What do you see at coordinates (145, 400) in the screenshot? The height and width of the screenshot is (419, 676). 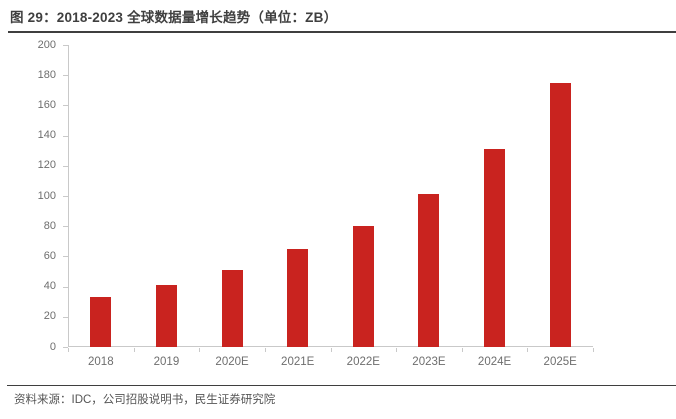 I see `source-note: 资料来源：IDC，公司招股说明书，民生证券研究院` at bounding box center [145, 400].